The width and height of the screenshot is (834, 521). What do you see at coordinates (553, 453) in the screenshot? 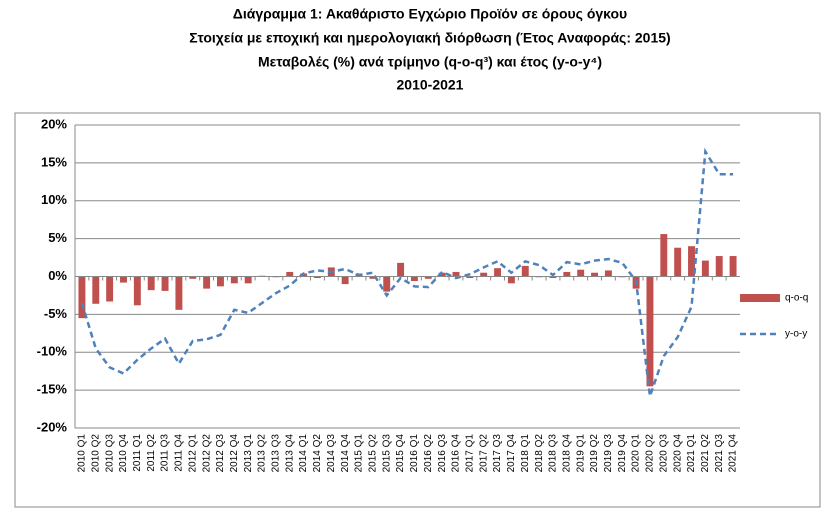
I see `x-tick-label: 2018 Q3` at bounding box center [553, 453].